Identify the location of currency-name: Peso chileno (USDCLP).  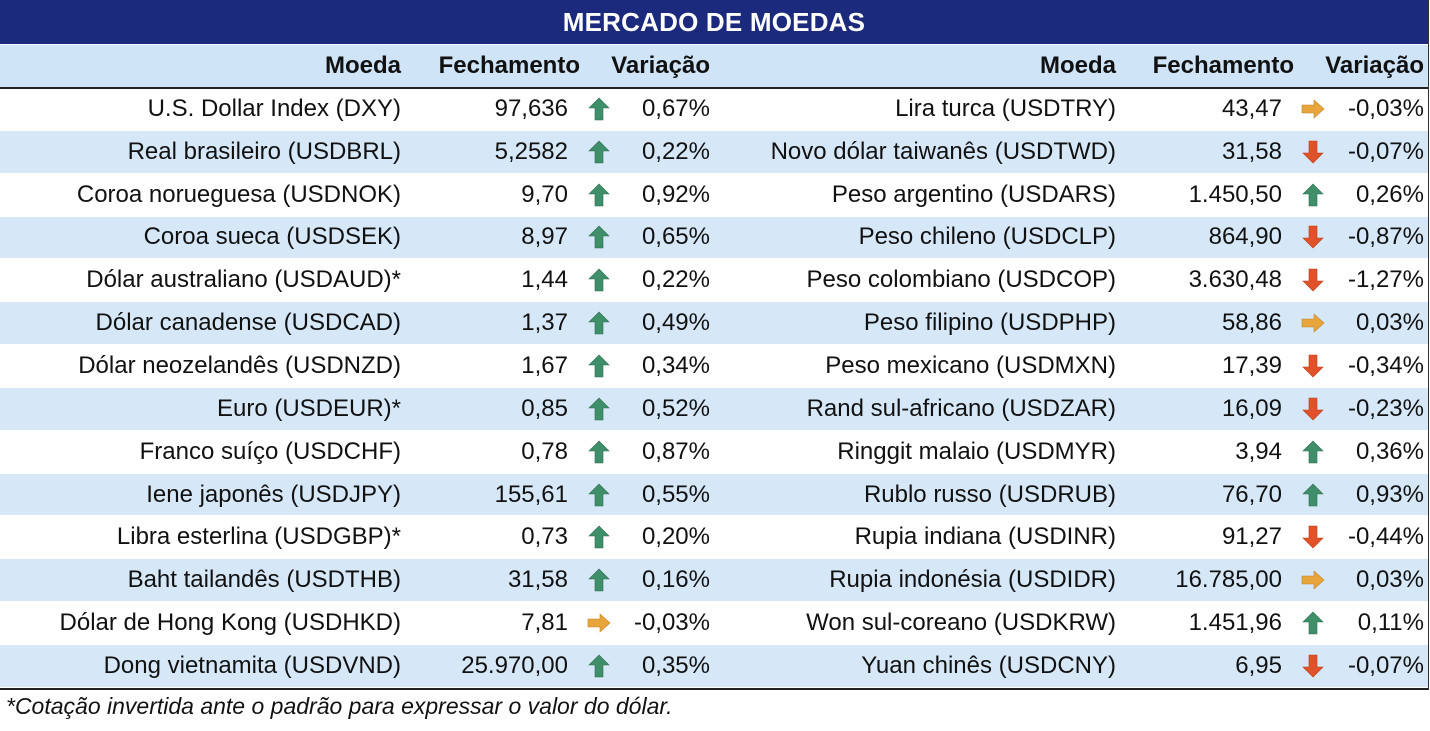
(987, 237).